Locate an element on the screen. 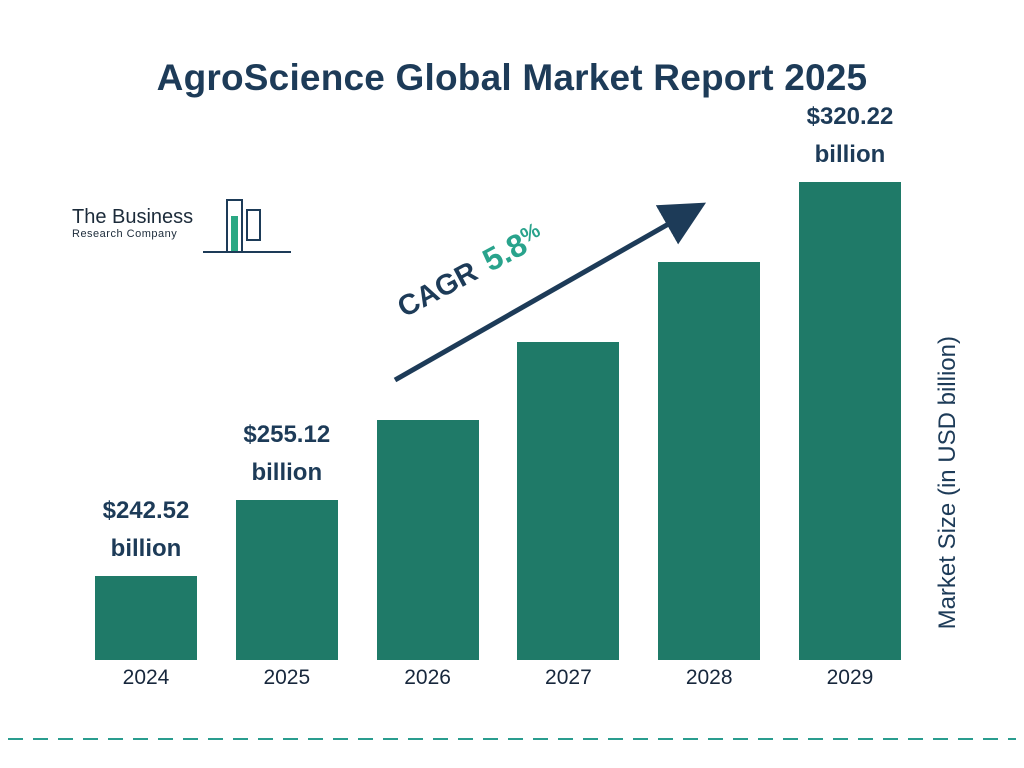 The height and width of the screenshot is (768, 1024). x-axis-label-2028: 2028 is located at coordinates (709, 677).